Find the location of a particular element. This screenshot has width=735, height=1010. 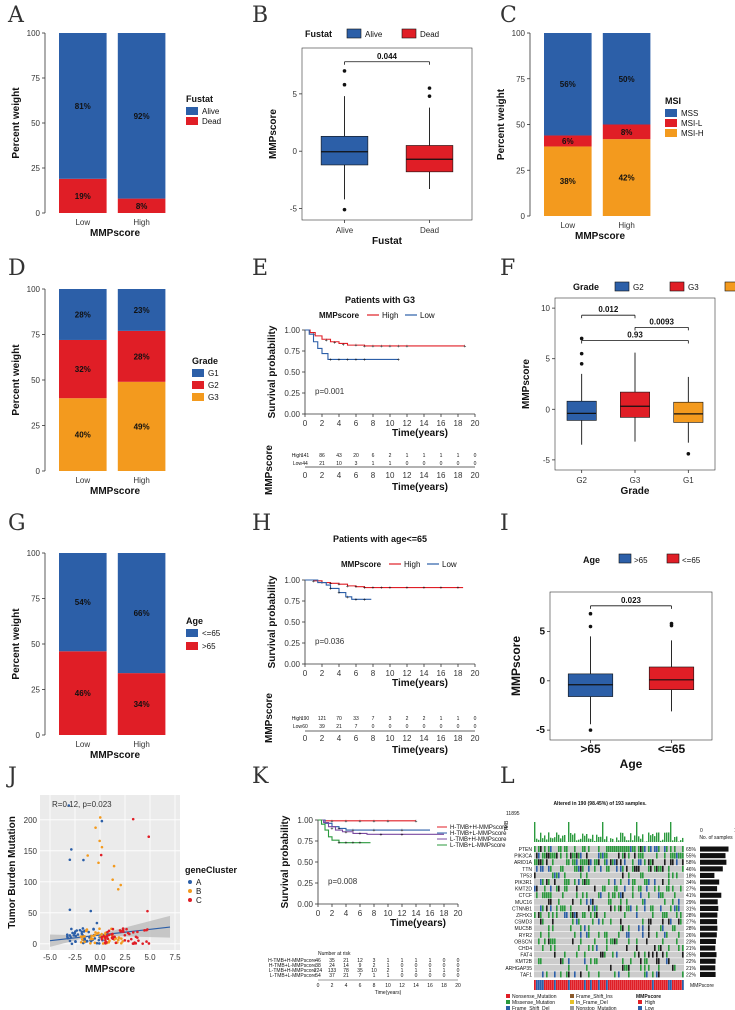

y-tick-label-I: 5 is located at coordinates (542, 631).